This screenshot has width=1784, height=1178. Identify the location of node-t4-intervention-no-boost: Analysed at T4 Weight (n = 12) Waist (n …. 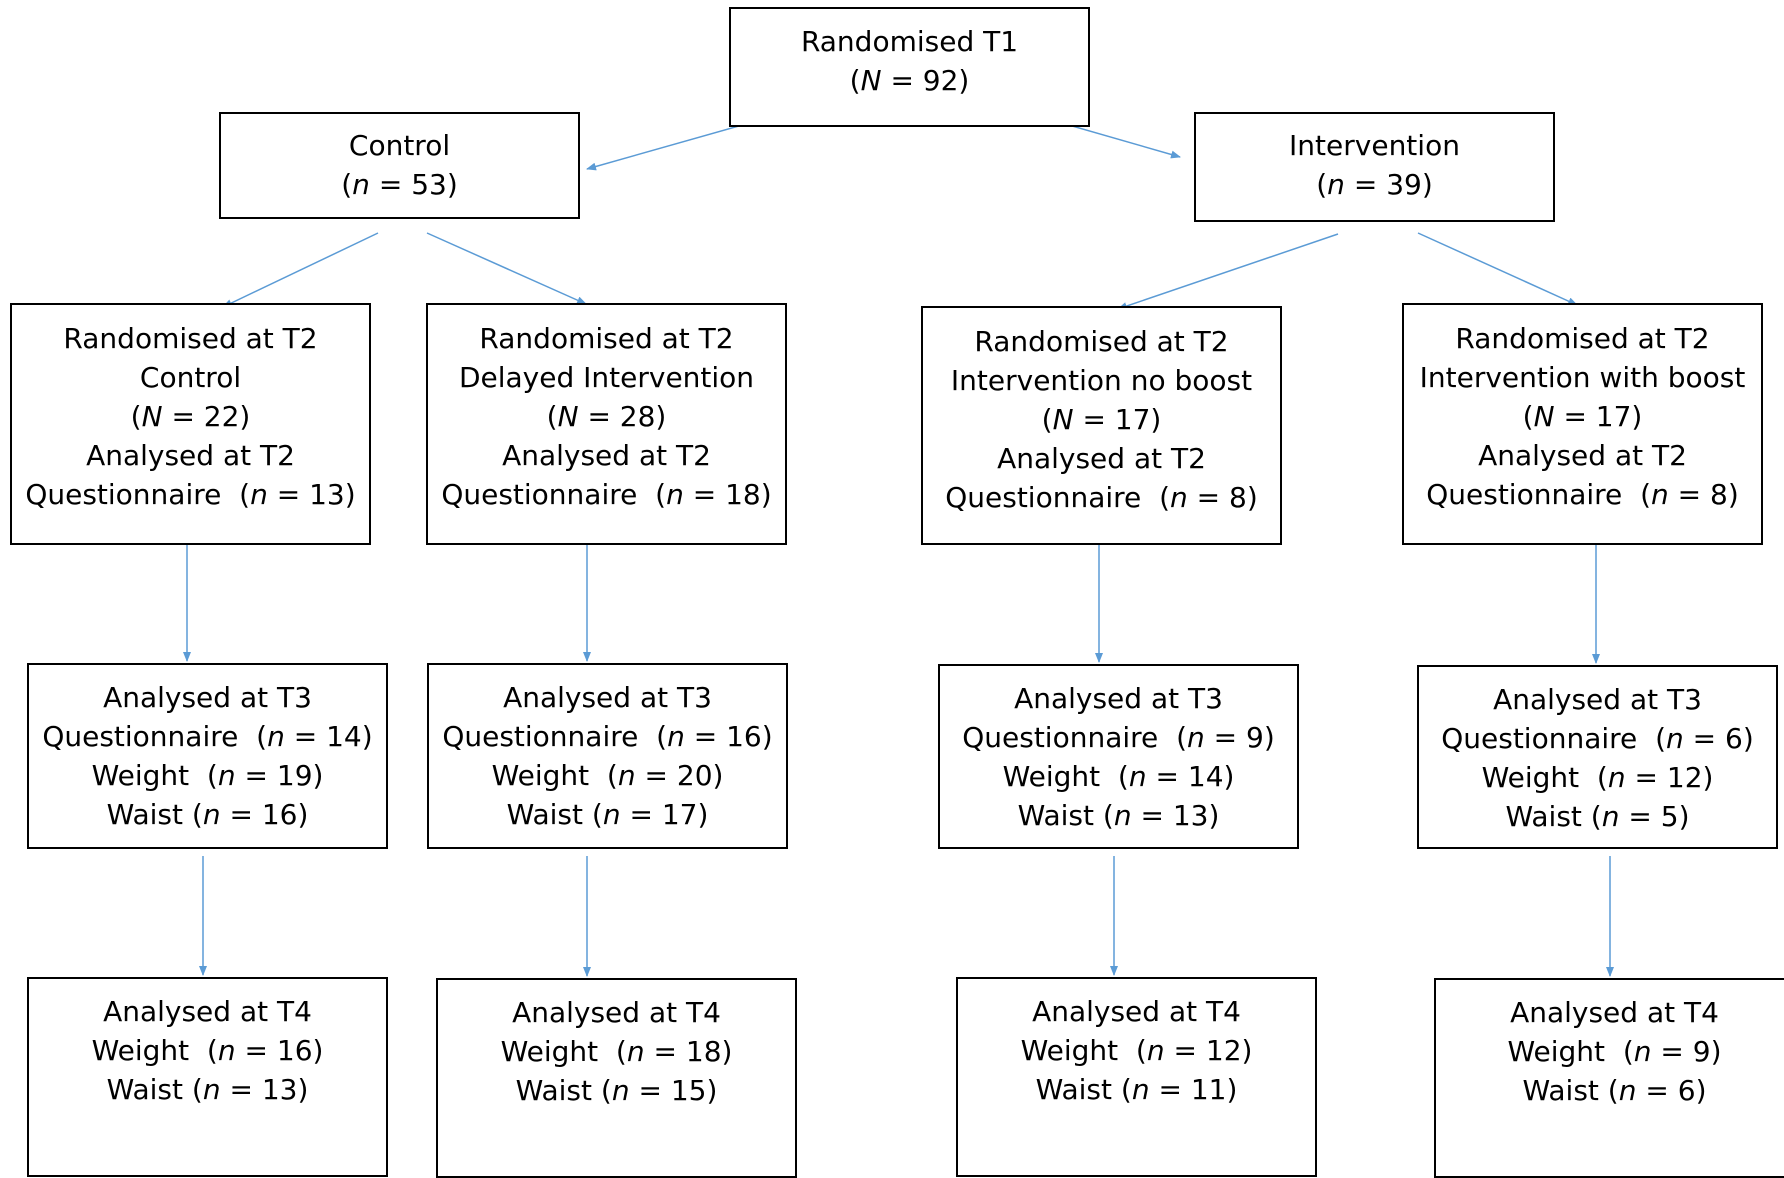
(1136, 1077).